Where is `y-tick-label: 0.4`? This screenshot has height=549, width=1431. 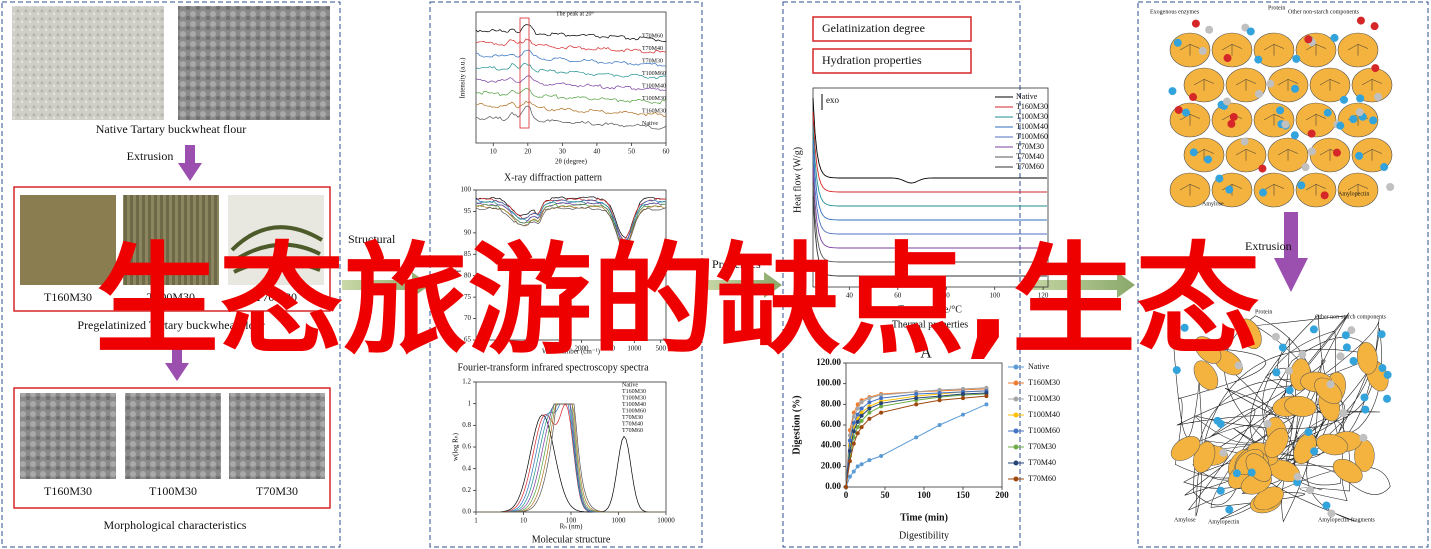
y-tick-label: 0.4 is located at coordinates (466, 468).